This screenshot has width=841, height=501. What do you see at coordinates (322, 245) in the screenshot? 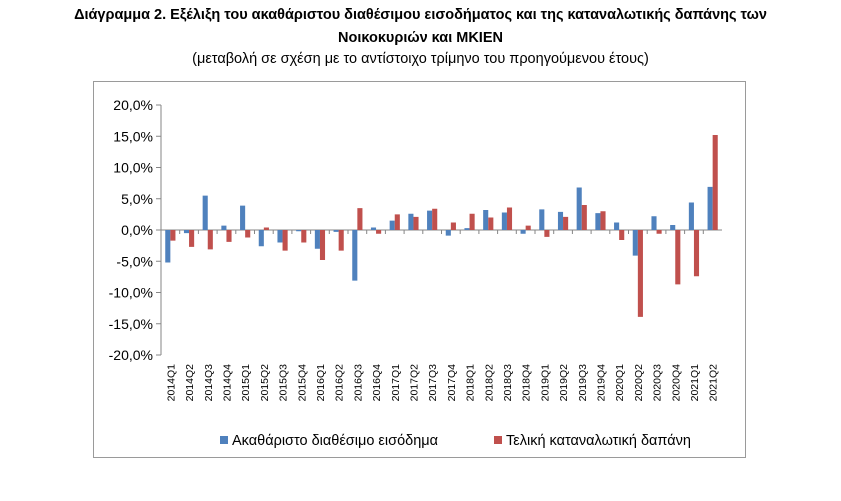
I see `consumption-bar-2016Q1` at bounding box center [322, 245].